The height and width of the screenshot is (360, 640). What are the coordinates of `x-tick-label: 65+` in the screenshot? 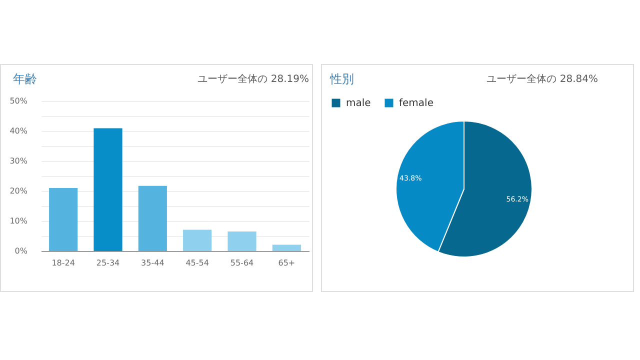 It's located at (287, 263).